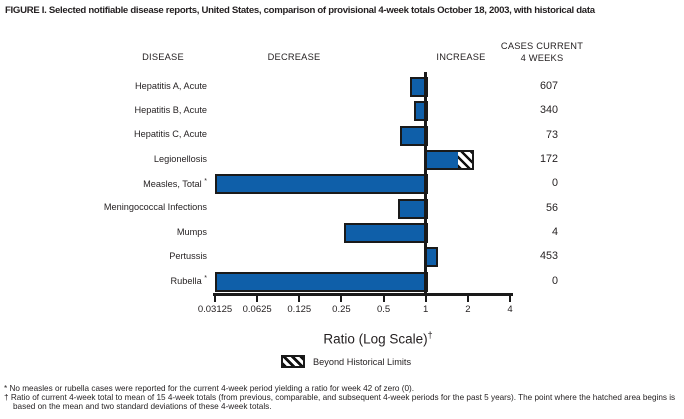 This screenshot has height=419, width=684. Describe the element at coordinates (341, 309) in the screenshot. I see `tick-label: 0.25` at that location.